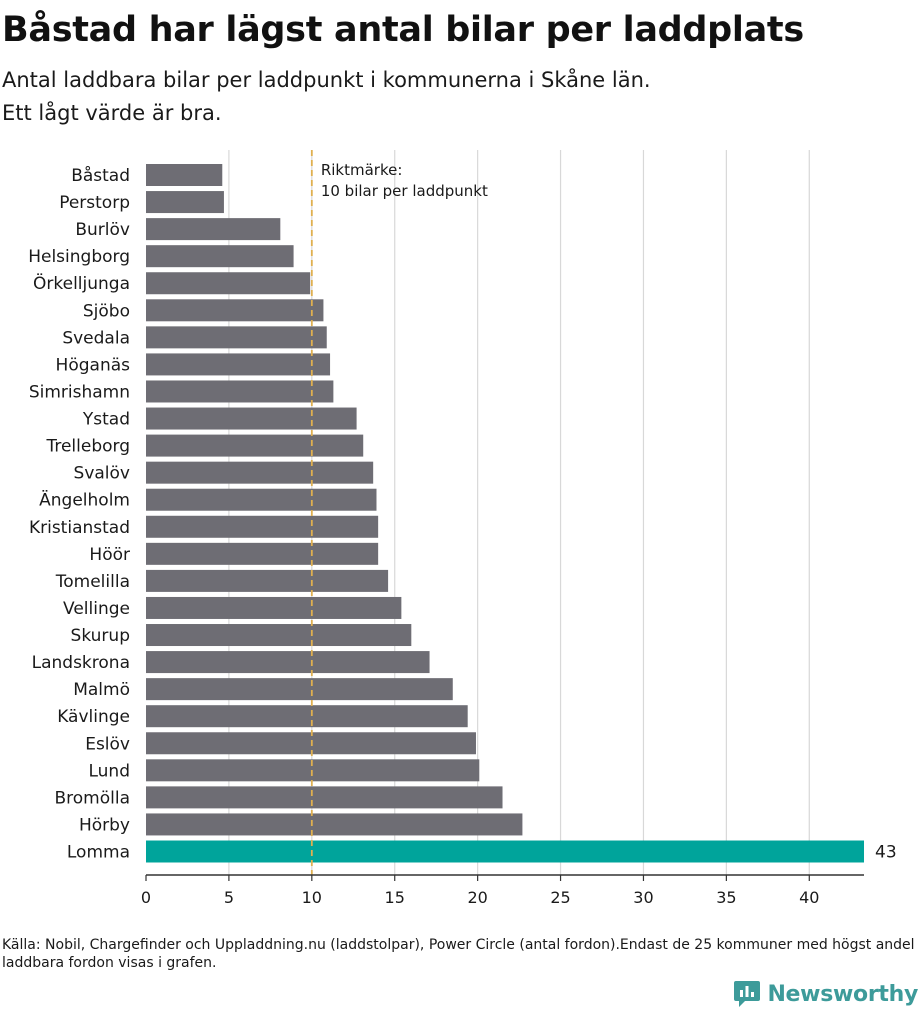 The image size is (920, 1010). Describe the element at coordinates (109, 555) in the screenshot. I see `category-label: Höör` at that location.